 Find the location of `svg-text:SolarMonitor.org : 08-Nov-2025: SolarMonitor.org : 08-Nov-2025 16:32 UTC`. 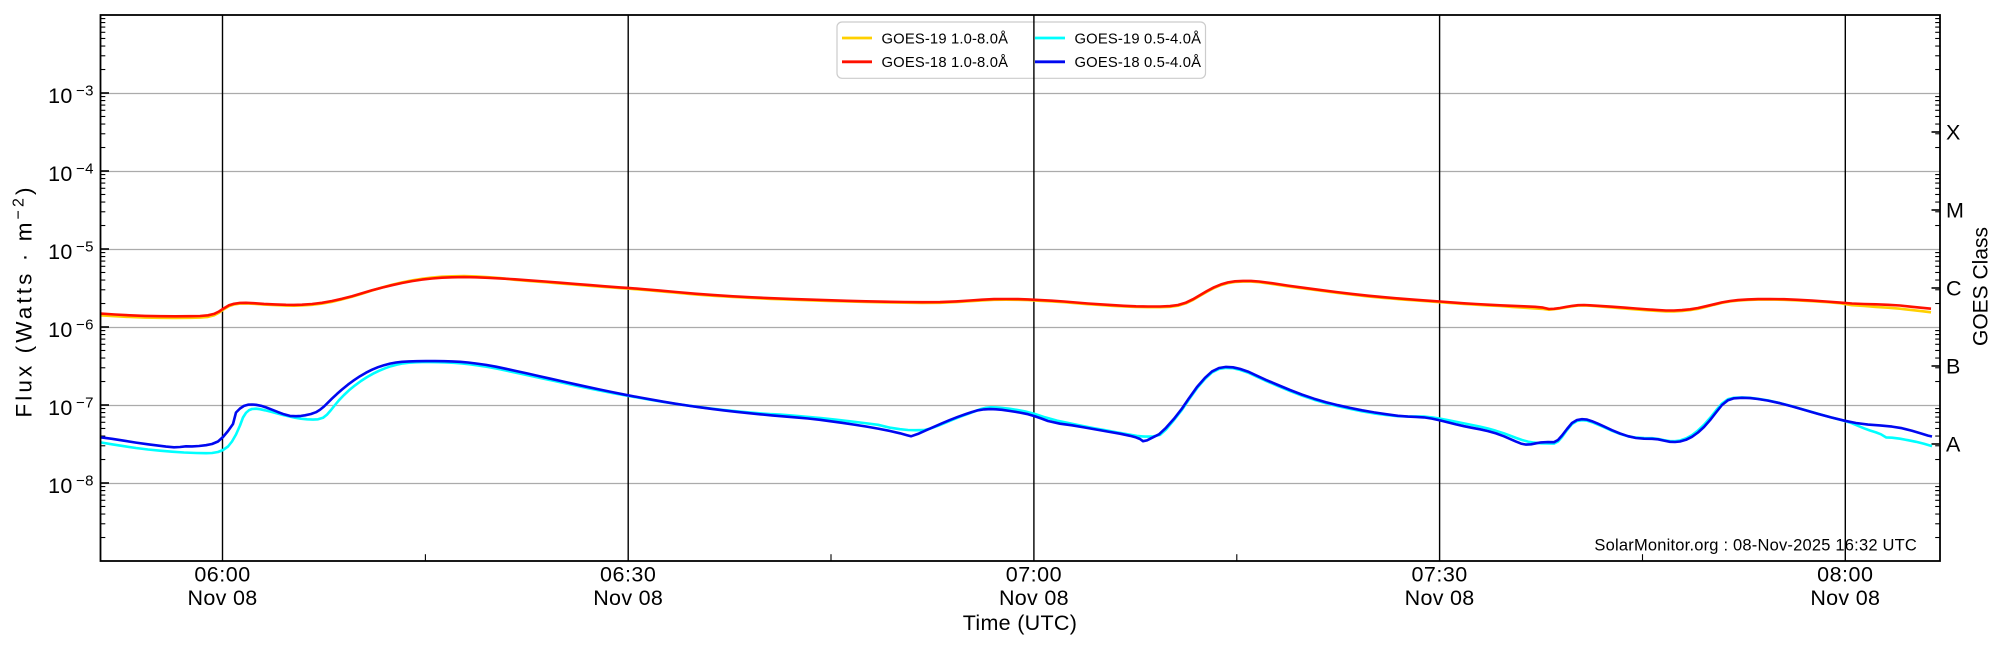

svg-text:SolarMonitor.org : 08-Nov-2025: SolarMonitor.org : 08-Nov-2025 16:32 UTC is located at coordinates (1755, 546).